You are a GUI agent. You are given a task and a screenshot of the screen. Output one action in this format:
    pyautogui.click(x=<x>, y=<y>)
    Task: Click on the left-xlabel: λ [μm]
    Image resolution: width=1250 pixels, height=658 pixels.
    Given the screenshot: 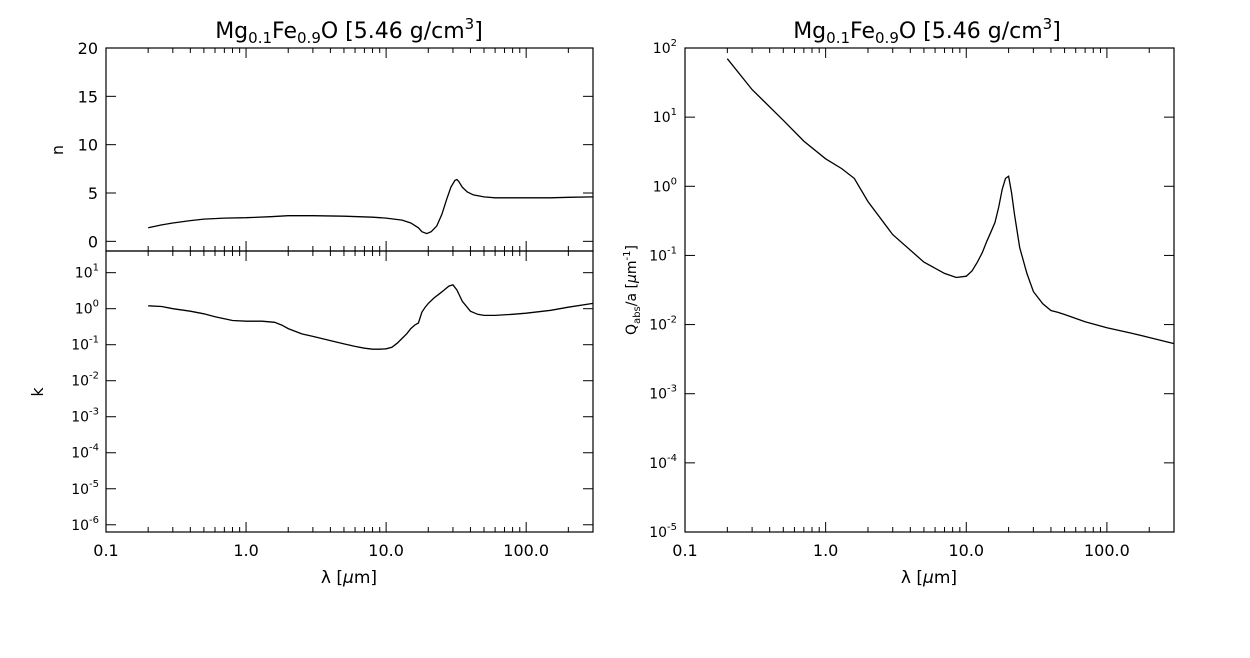 What is the action you would take?
    pyautogui.click(x=349, y=578)
    